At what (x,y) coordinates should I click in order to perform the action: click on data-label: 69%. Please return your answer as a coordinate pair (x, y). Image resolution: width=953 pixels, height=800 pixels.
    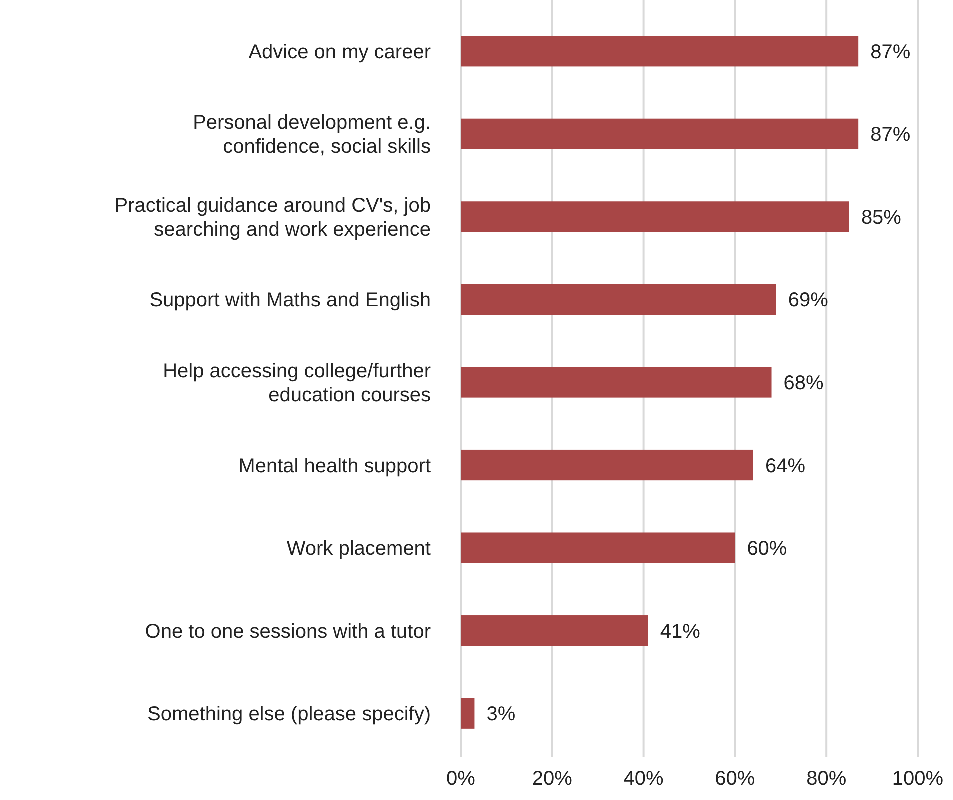
    Looking at the image, I should click on (808, 301).